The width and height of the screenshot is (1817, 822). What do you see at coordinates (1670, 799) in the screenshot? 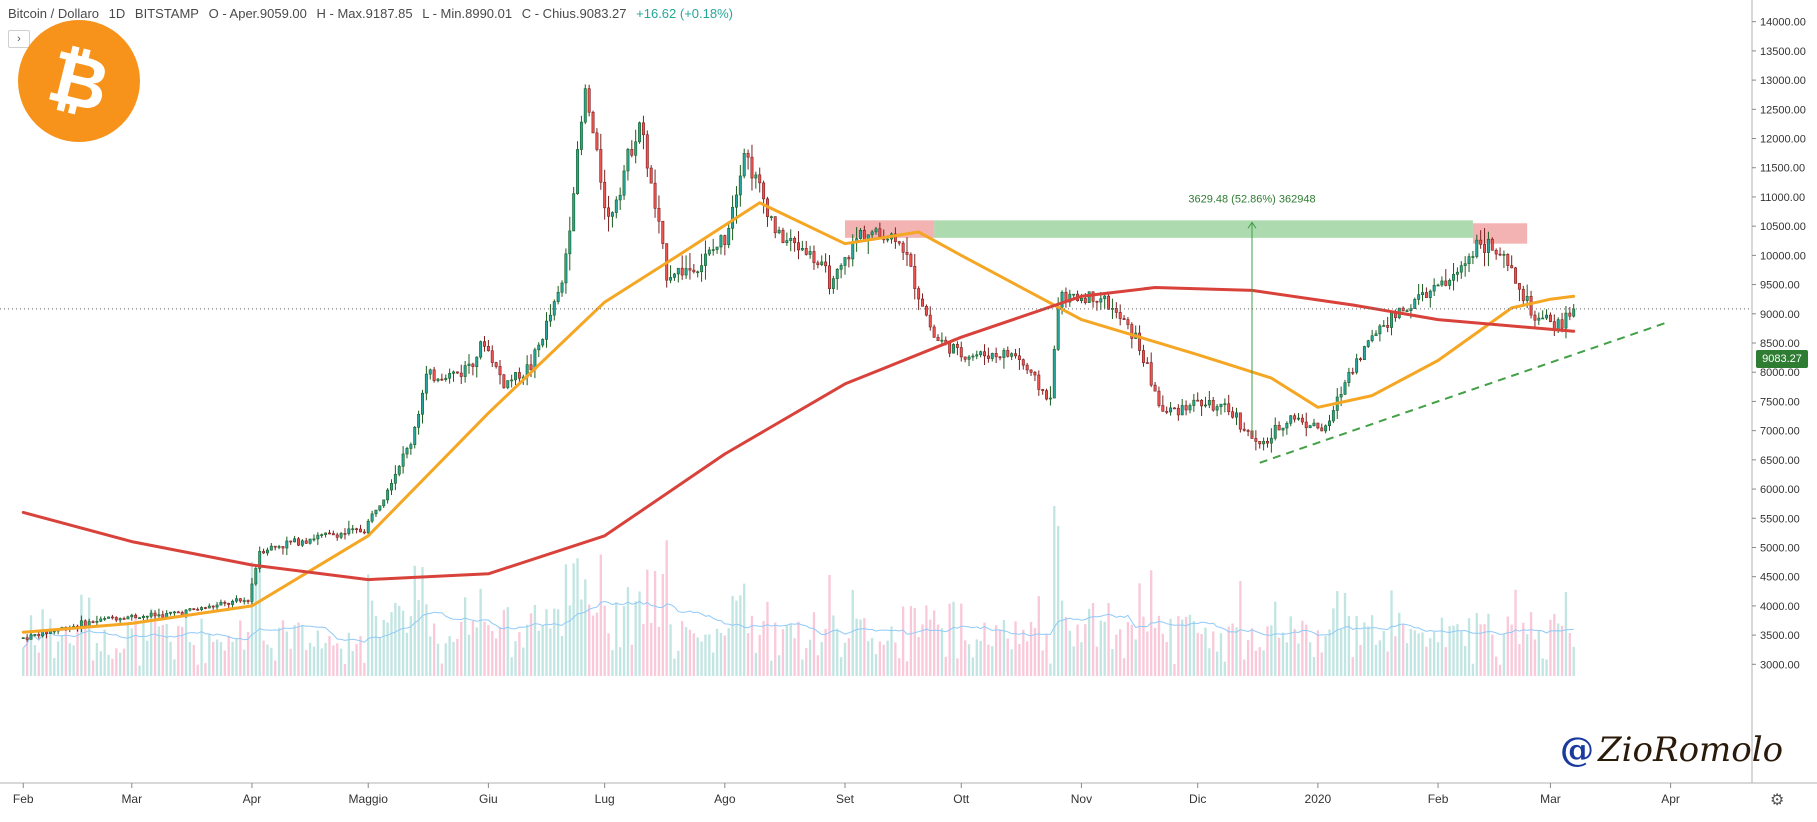
I see `time-tick-label: Apr` at bounding box center [1670, 799].